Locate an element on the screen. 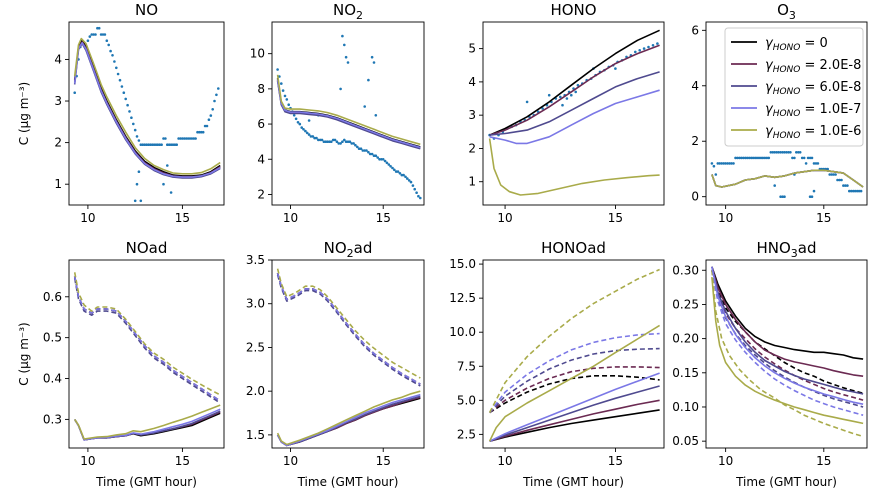 This screenshot has width=883, height=493. axes-frame is located at coordinates (348, 354).